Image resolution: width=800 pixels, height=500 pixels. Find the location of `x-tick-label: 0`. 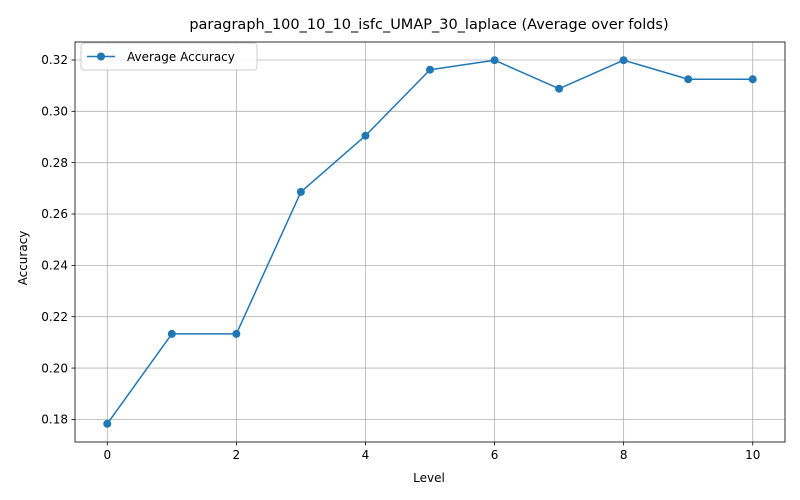

x-tick-label: 0 is located at coordinates (107, 455).